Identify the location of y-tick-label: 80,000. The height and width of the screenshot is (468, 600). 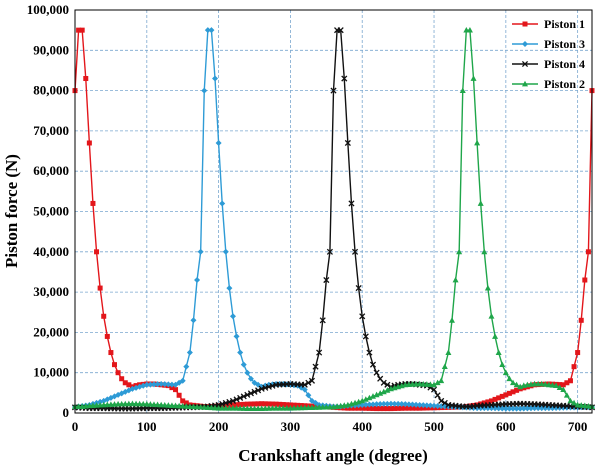
(51, 90).